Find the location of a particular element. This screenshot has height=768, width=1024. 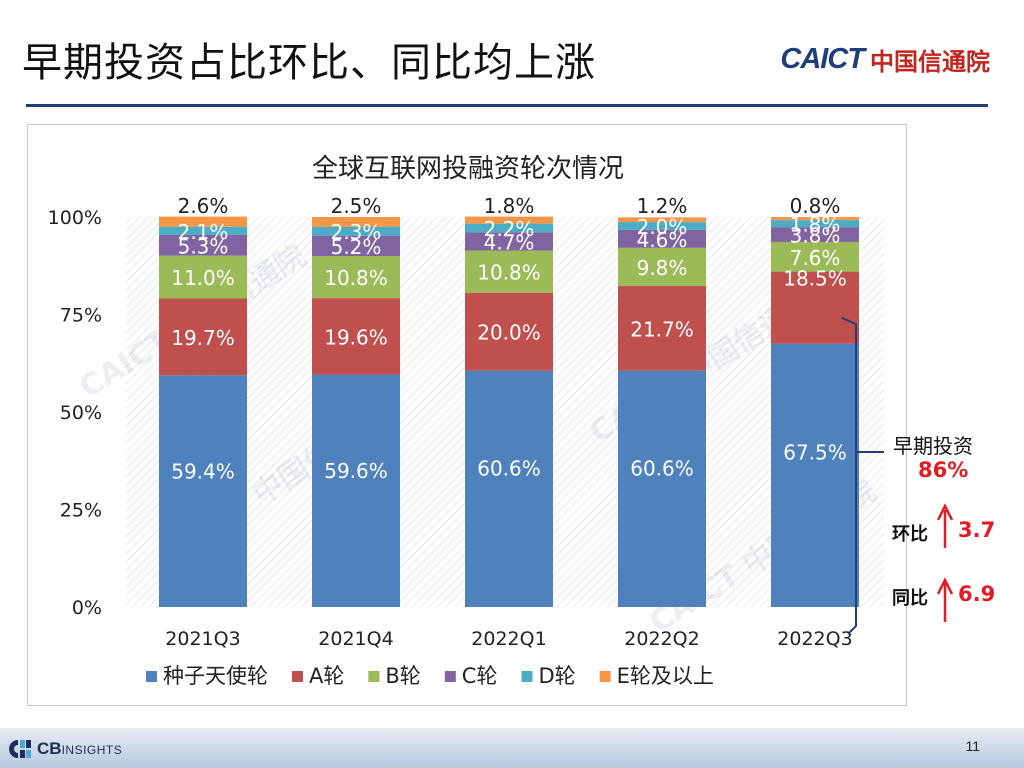

title-divider is located at coordinates (507, 105).